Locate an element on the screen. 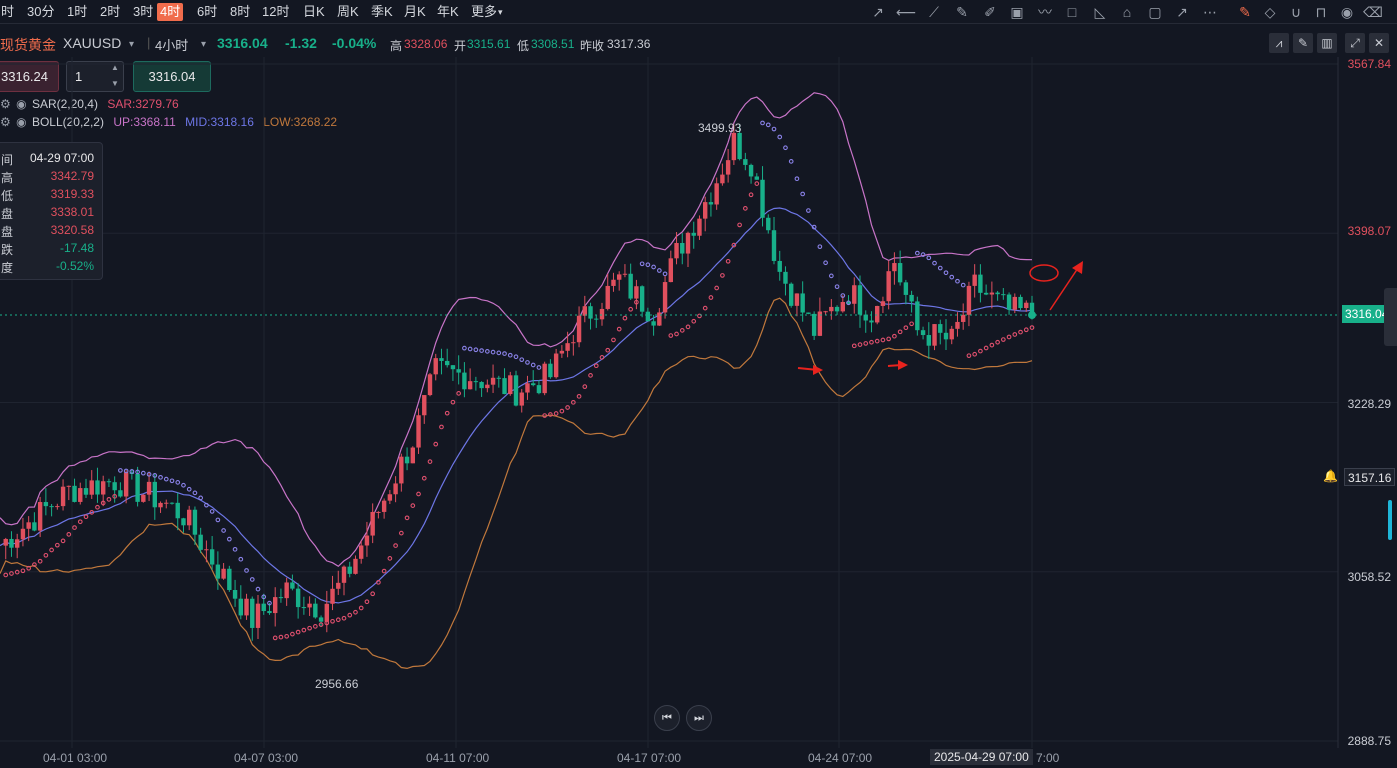 This screenshot has width=1397, height=768. timeframe-2: 1时 is located at coordinates (77, 11).